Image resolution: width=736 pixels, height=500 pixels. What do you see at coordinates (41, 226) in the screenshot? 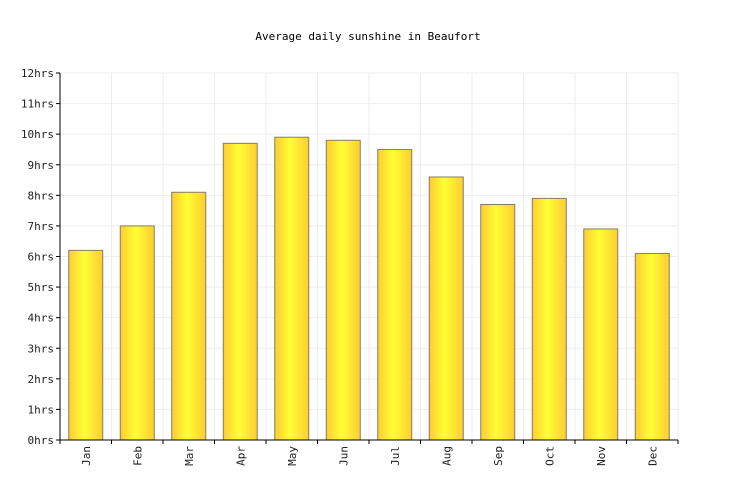
I see `y-tick-label: 7hrs` at bounding box center [41, 226].